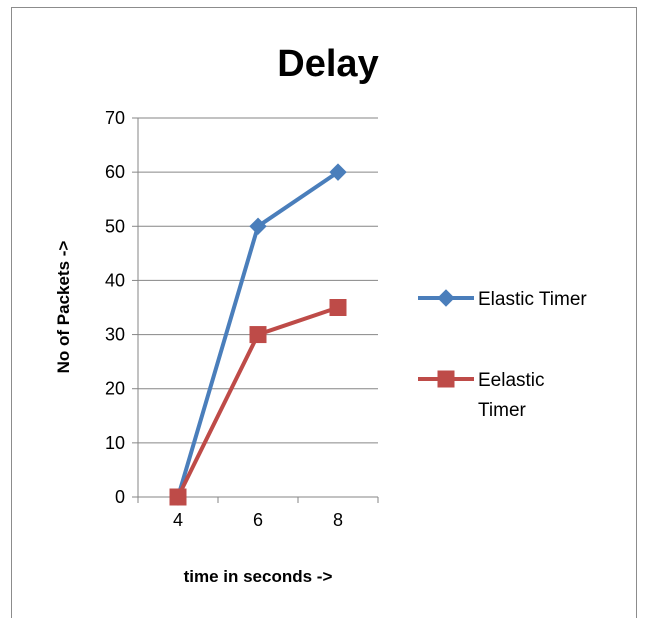 The image size is (646, 618). What do you see at coordinates (532, 299) in the screenshot?
I see `legend-label: Elastic Timer` at bounding box center [532, 299].